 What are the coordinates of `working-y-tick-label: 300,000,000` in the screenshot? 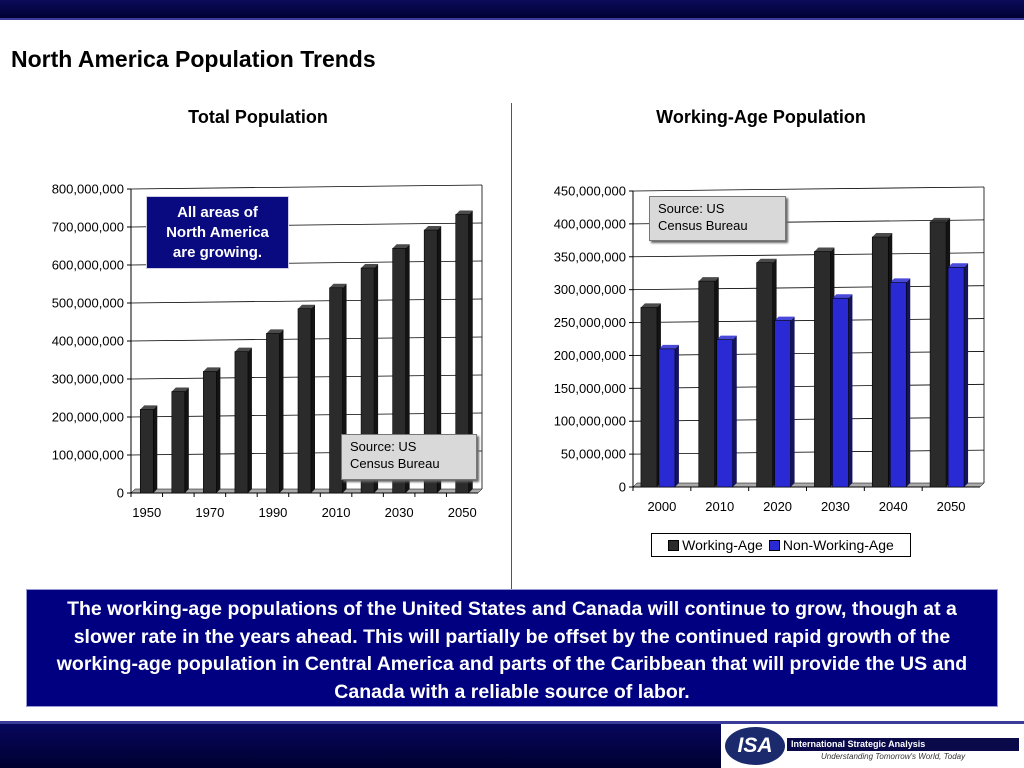 It's located at (590, 289).